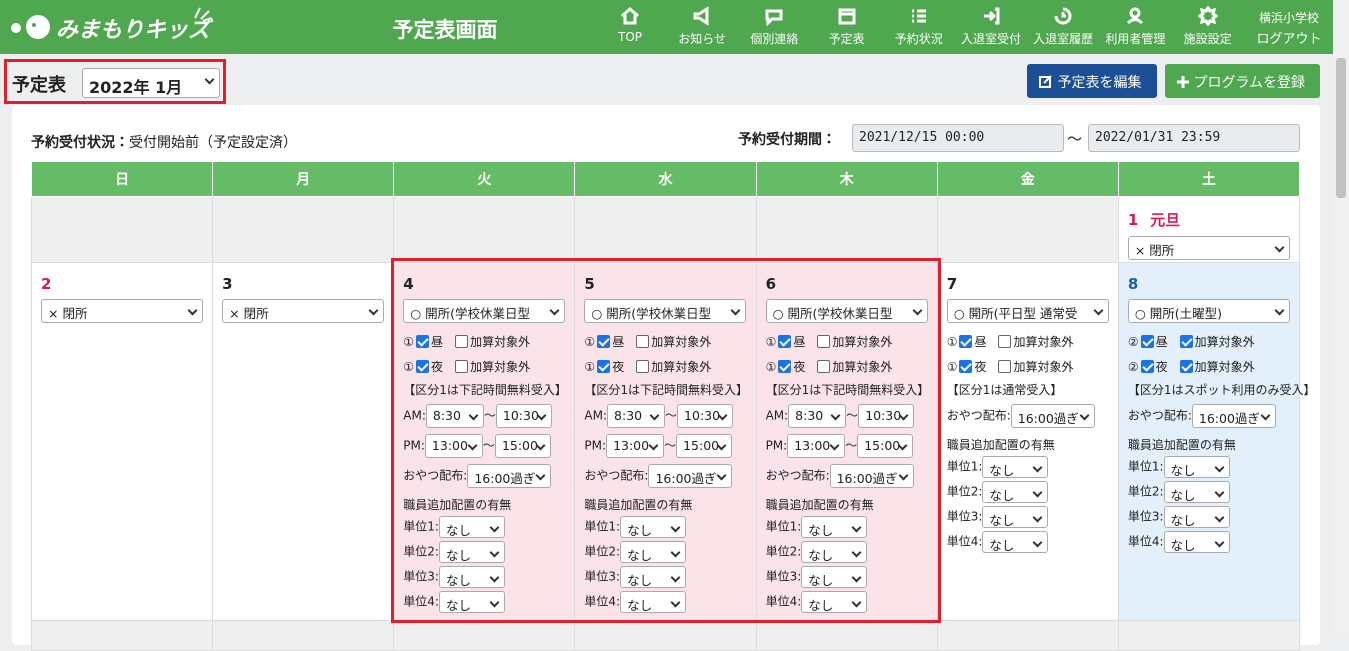 The image size is (1349, 651). I want to click on note: 【区分1は通常受入】, so click(1004, 390).